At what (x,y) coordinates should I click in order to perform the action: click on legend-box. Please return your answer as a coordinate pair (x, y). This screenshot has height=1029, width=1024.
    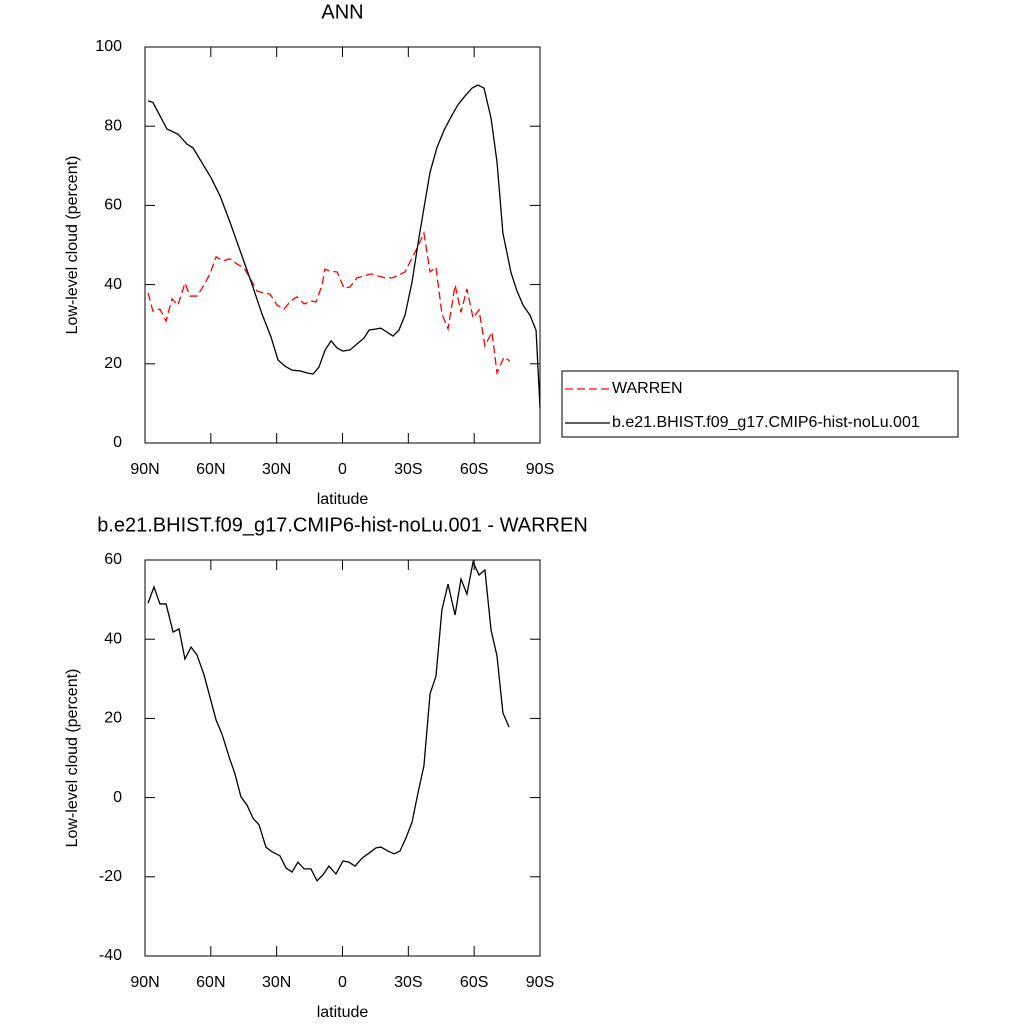
    Looking at the image, I should click on (760, 404).